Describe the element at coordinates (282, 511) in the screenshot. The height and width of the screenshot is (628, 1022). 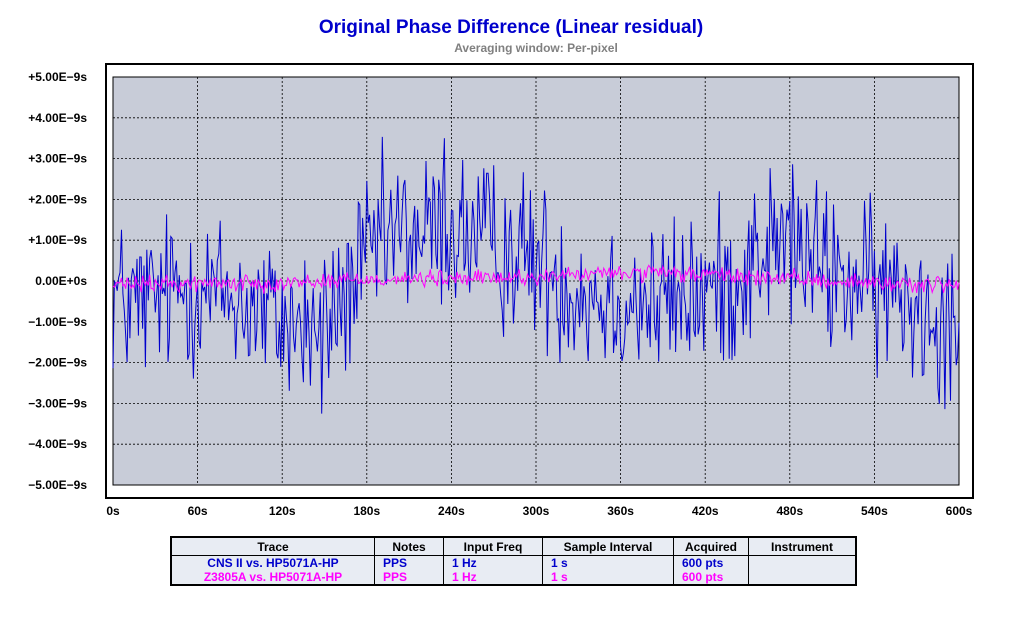
I see `x-tick-label: 120s` at that location.